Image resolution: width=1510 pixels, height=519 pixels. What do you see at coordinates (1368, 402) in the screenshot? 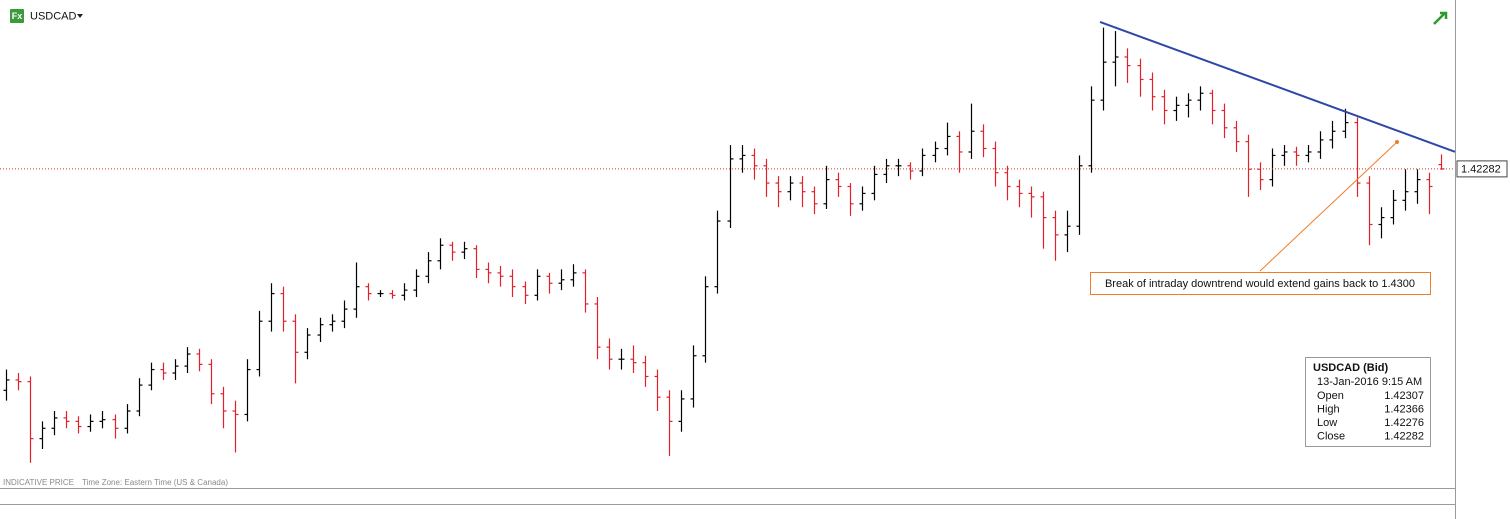
I see `info-box` at bounding box center [1368, 402].